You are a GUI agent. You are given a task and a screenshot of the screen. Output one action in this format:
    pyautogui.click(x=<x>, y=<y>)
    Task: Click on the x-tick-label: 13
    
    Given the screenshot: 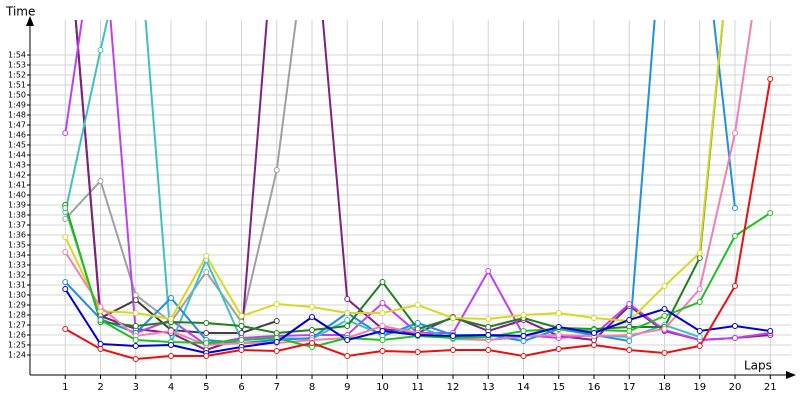 What is the action you would take?
    pyautogui.click(x=488, y=387)
    